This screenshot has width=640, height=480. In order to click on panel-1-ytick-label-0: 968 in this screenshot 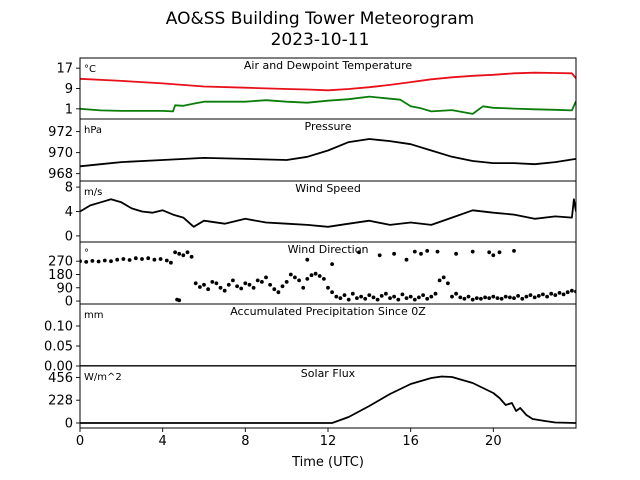, I will do `click(60, 174)`.